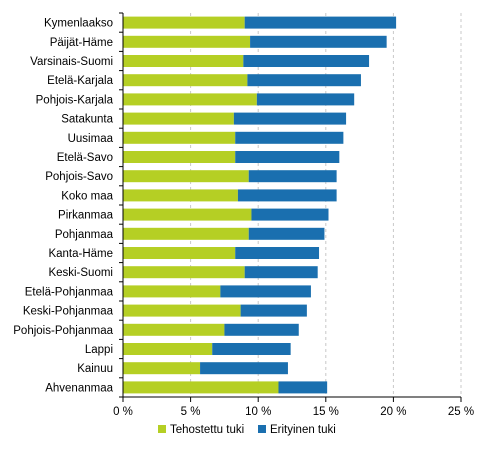  I want to click on legend-swatch-erityinen, so click(262, 429).